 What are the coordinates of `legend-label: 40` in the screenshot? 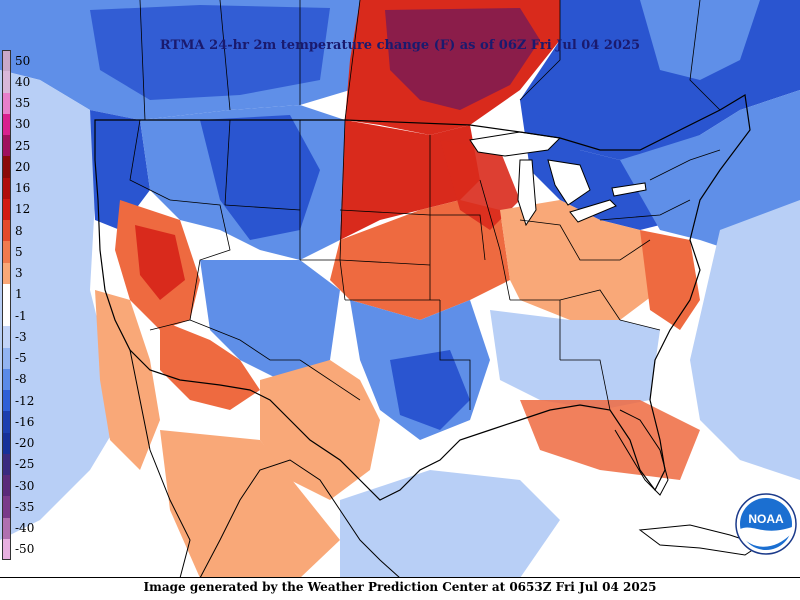 It's located at (23, 81).